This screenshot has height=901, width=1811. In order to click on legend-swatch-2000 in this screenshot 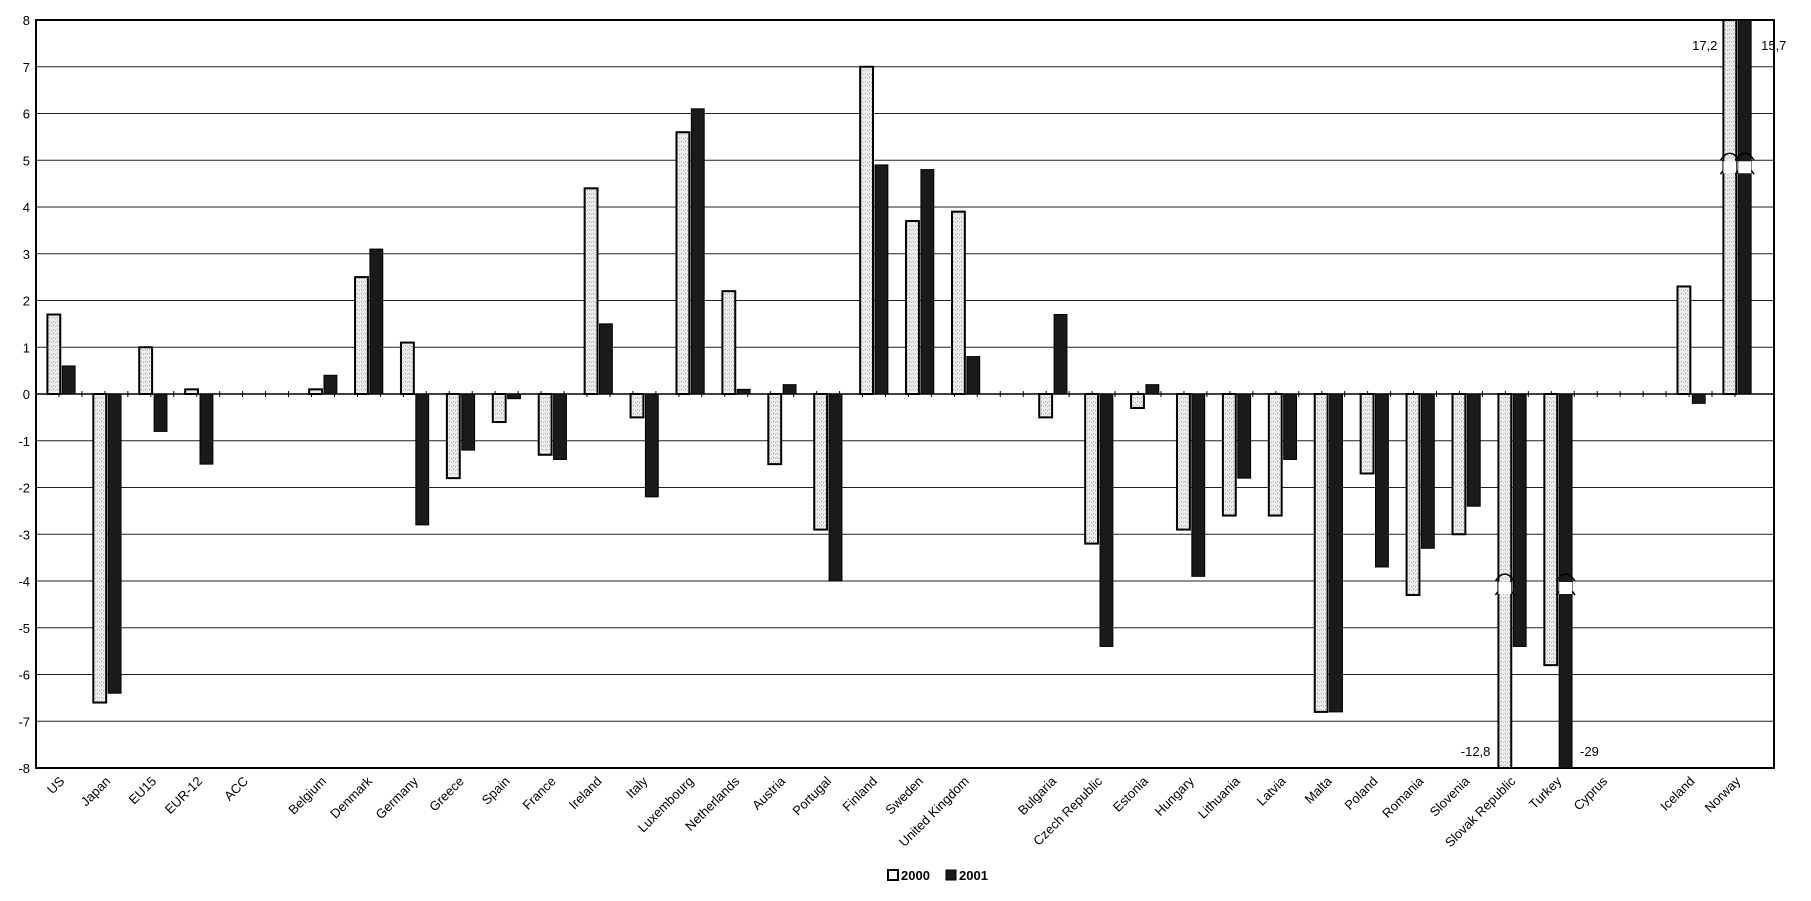, I will do `click(893, 875)`.